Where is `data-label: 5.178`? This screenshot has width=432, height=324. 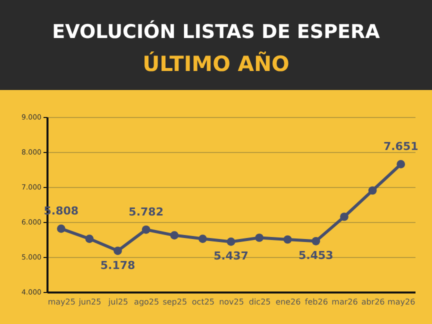
data-label: 5.178 is located at coordinates (118, 265).